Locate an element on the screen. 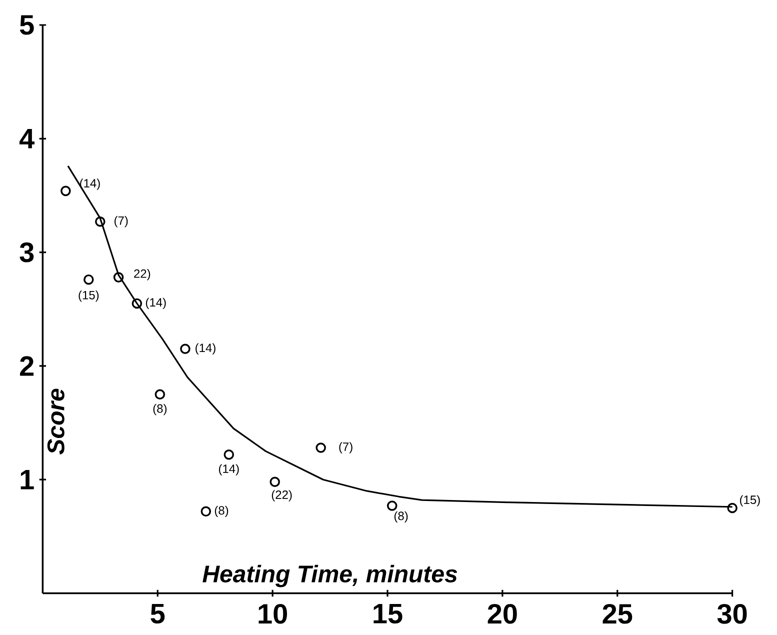  y-tick-label: 2 is located at coordinates (27, 366).